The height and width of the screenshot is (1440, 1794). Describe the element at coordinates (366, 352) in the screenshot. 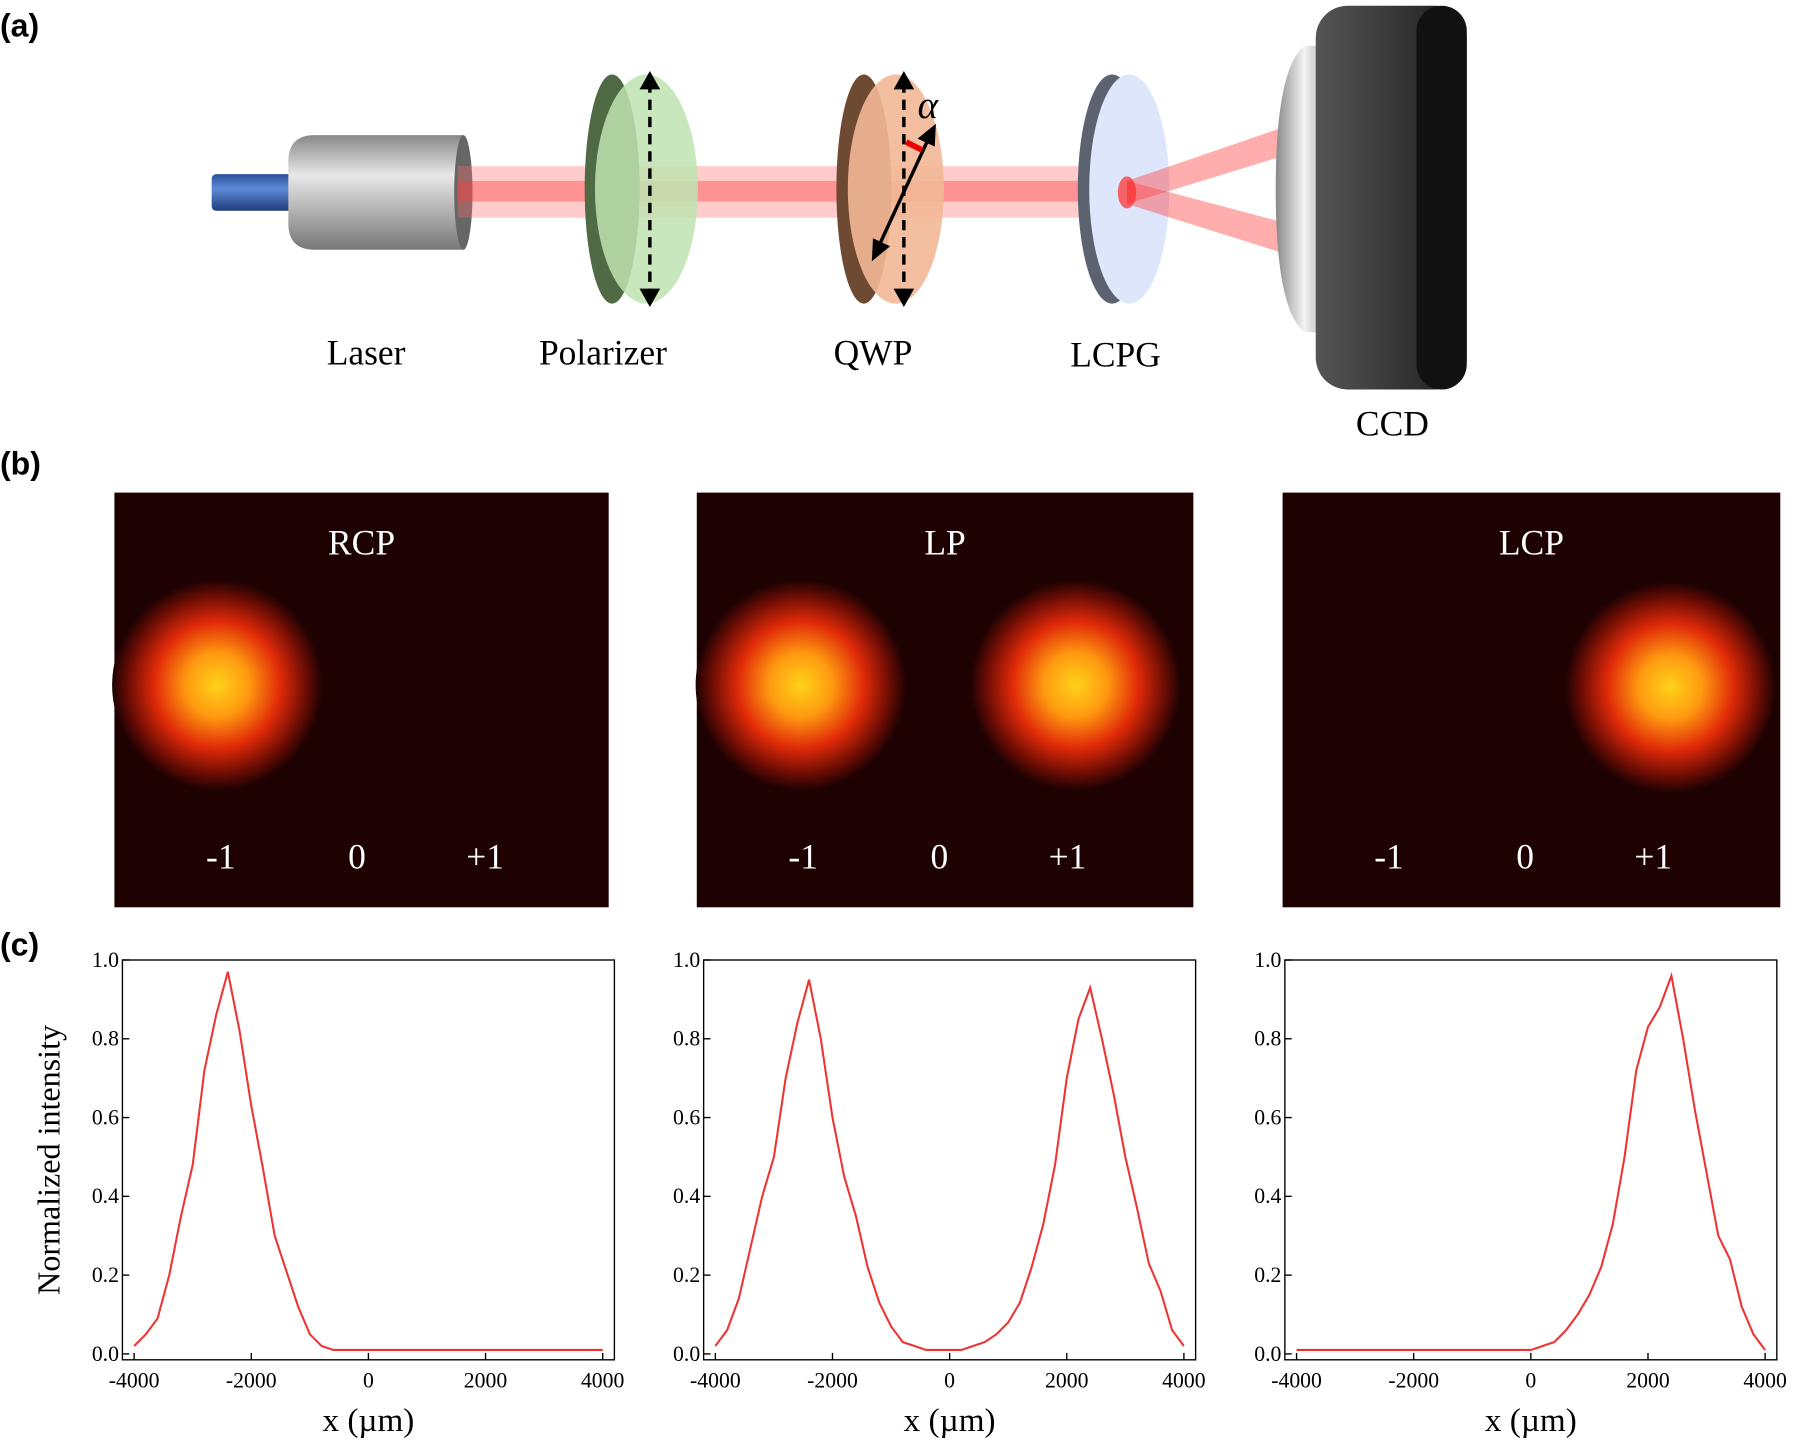

I see `component-label: Laser` at that location.